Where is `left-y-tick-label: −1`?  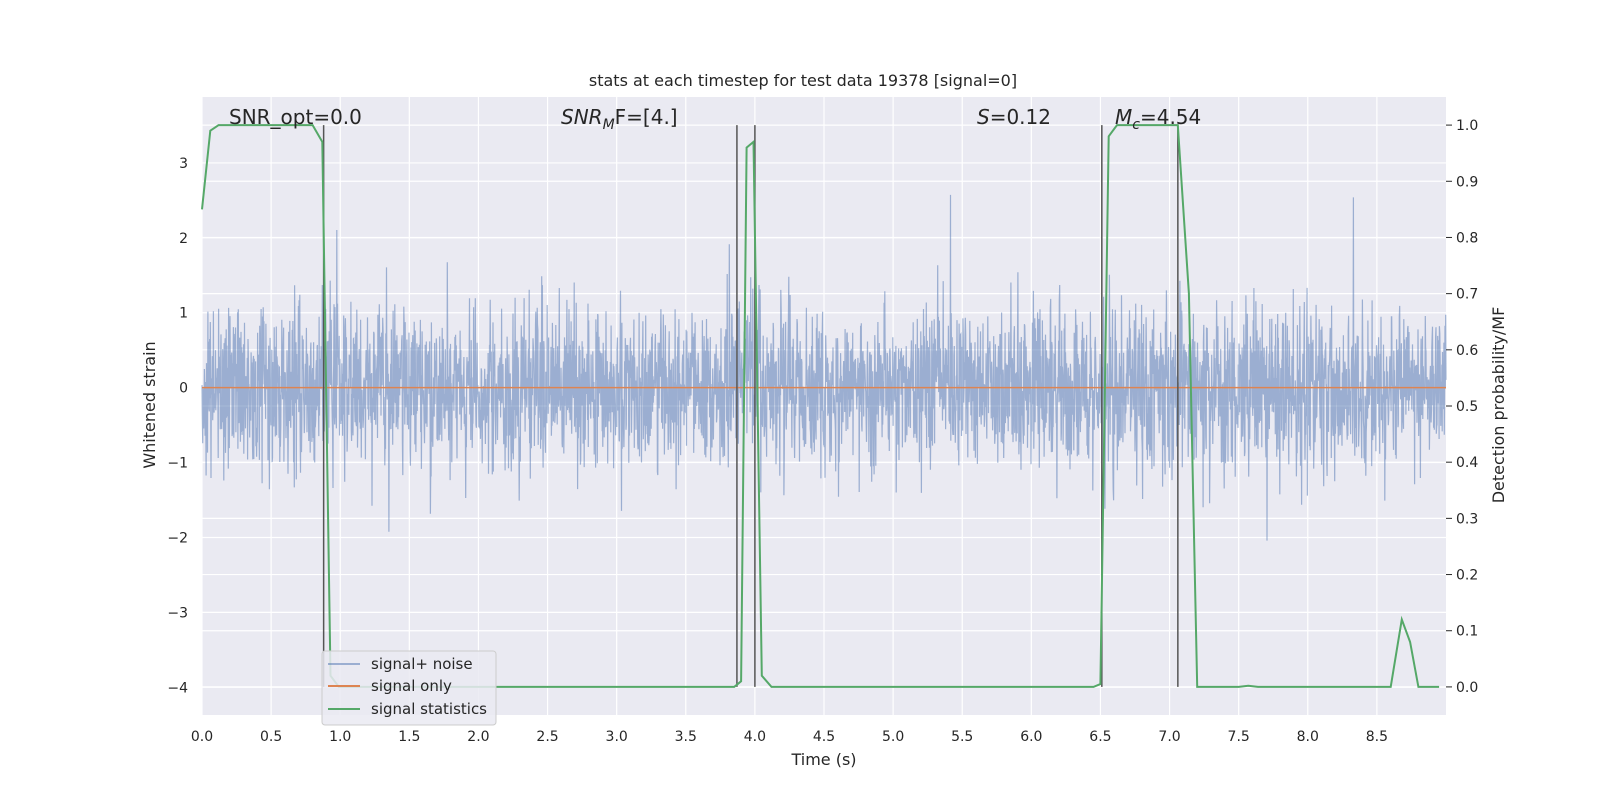
left-y-tick-label: −1 is located at coordinates (177, 464).